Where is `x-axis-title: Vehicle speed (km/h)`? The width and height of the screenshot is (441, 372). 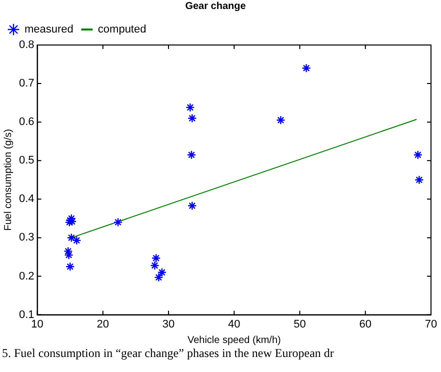
x-axis-title: Vehicle speed (km/h) is located at coordinates (234, 340).